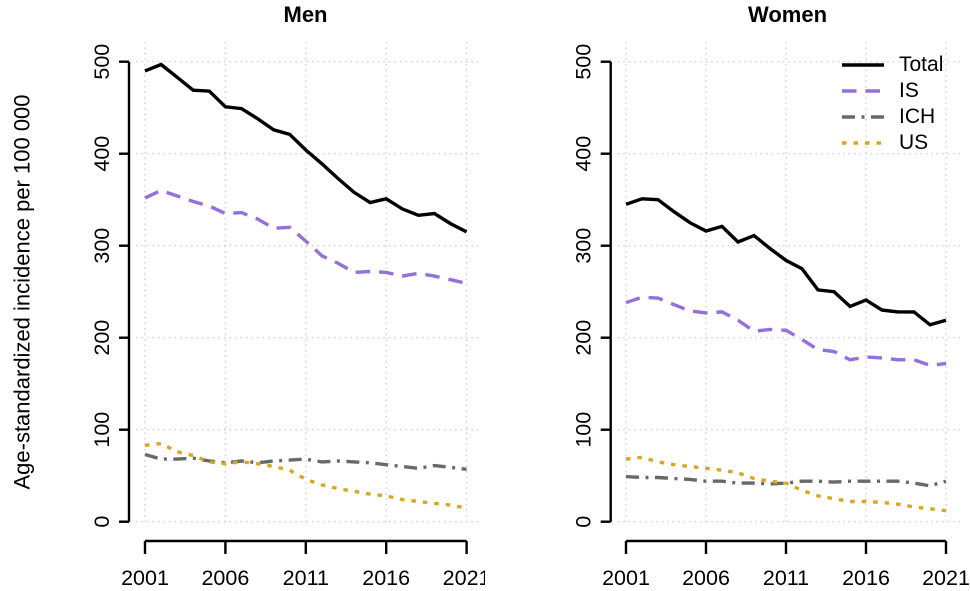  I want to click on legend-item-ich: ICH, so click(892, 117).